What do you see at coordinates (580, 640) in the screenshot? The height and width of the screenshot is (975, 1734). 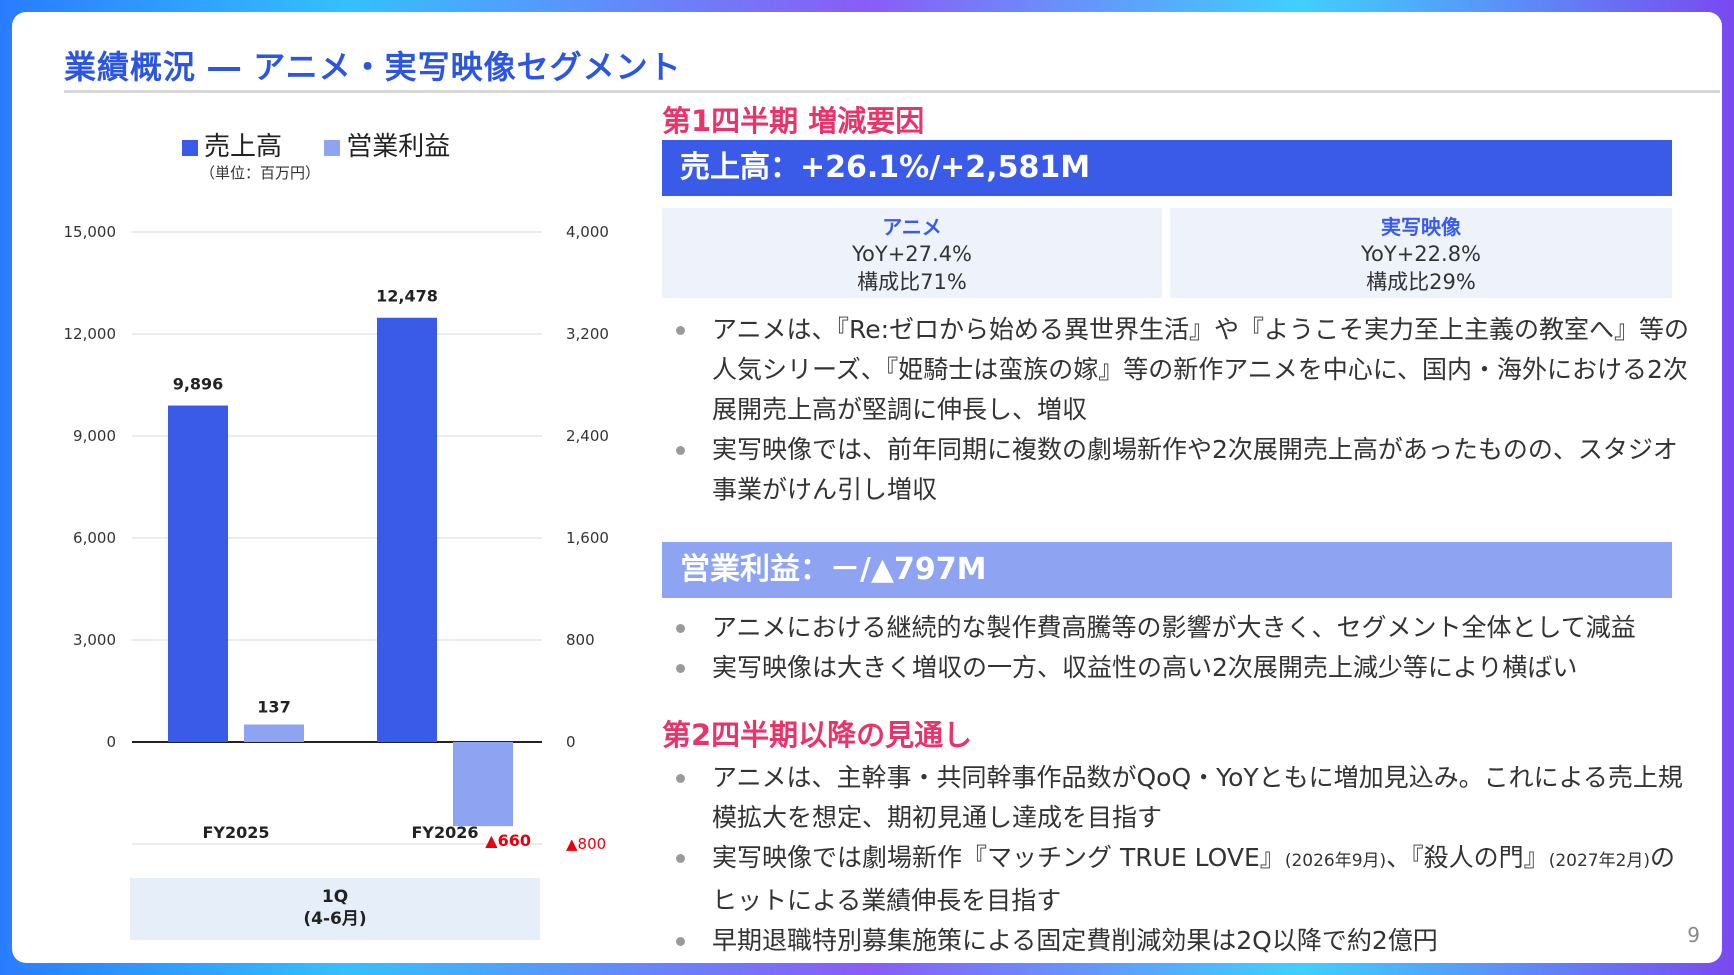 I see `right-tick-label: 800` at bounding box center [580, 640].